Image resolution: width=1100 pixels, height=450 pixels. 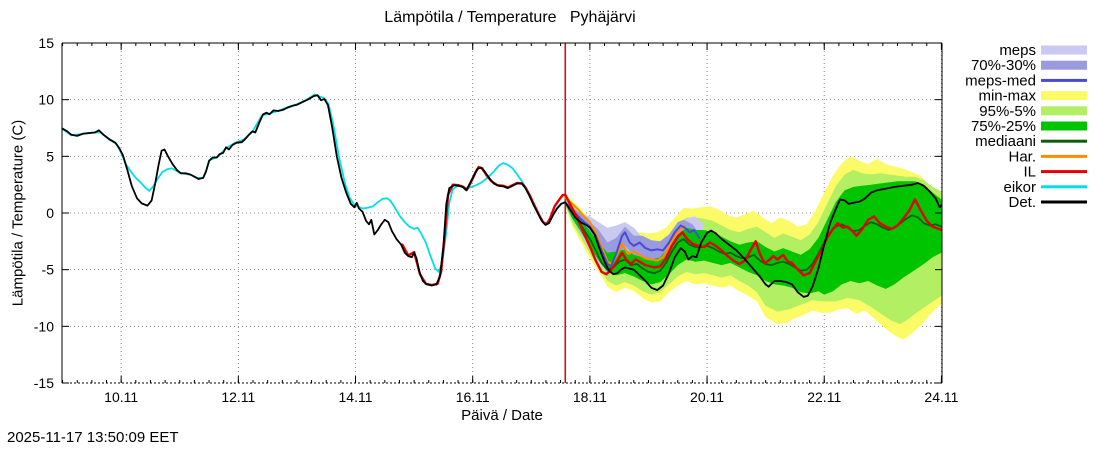 I want to click on legend-label-75-25: 75%-25%, so click(x=1003, y=126).